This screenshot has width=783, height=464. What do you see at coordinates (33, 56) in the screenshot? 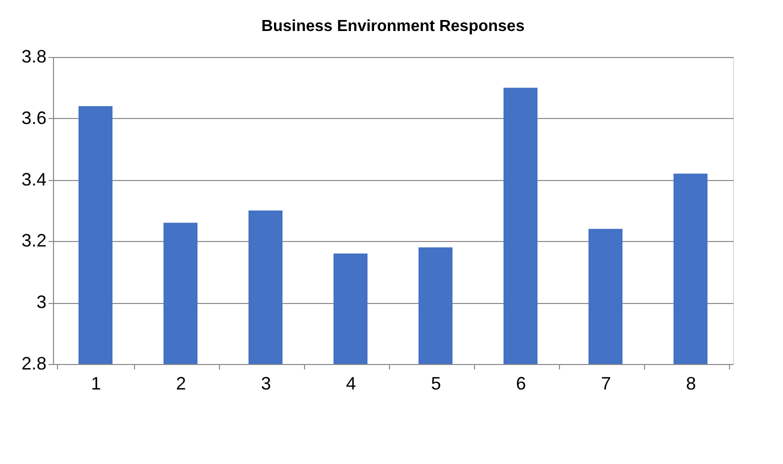
I see `y-tick-label: 3.8` at bounding box center [33, 56].